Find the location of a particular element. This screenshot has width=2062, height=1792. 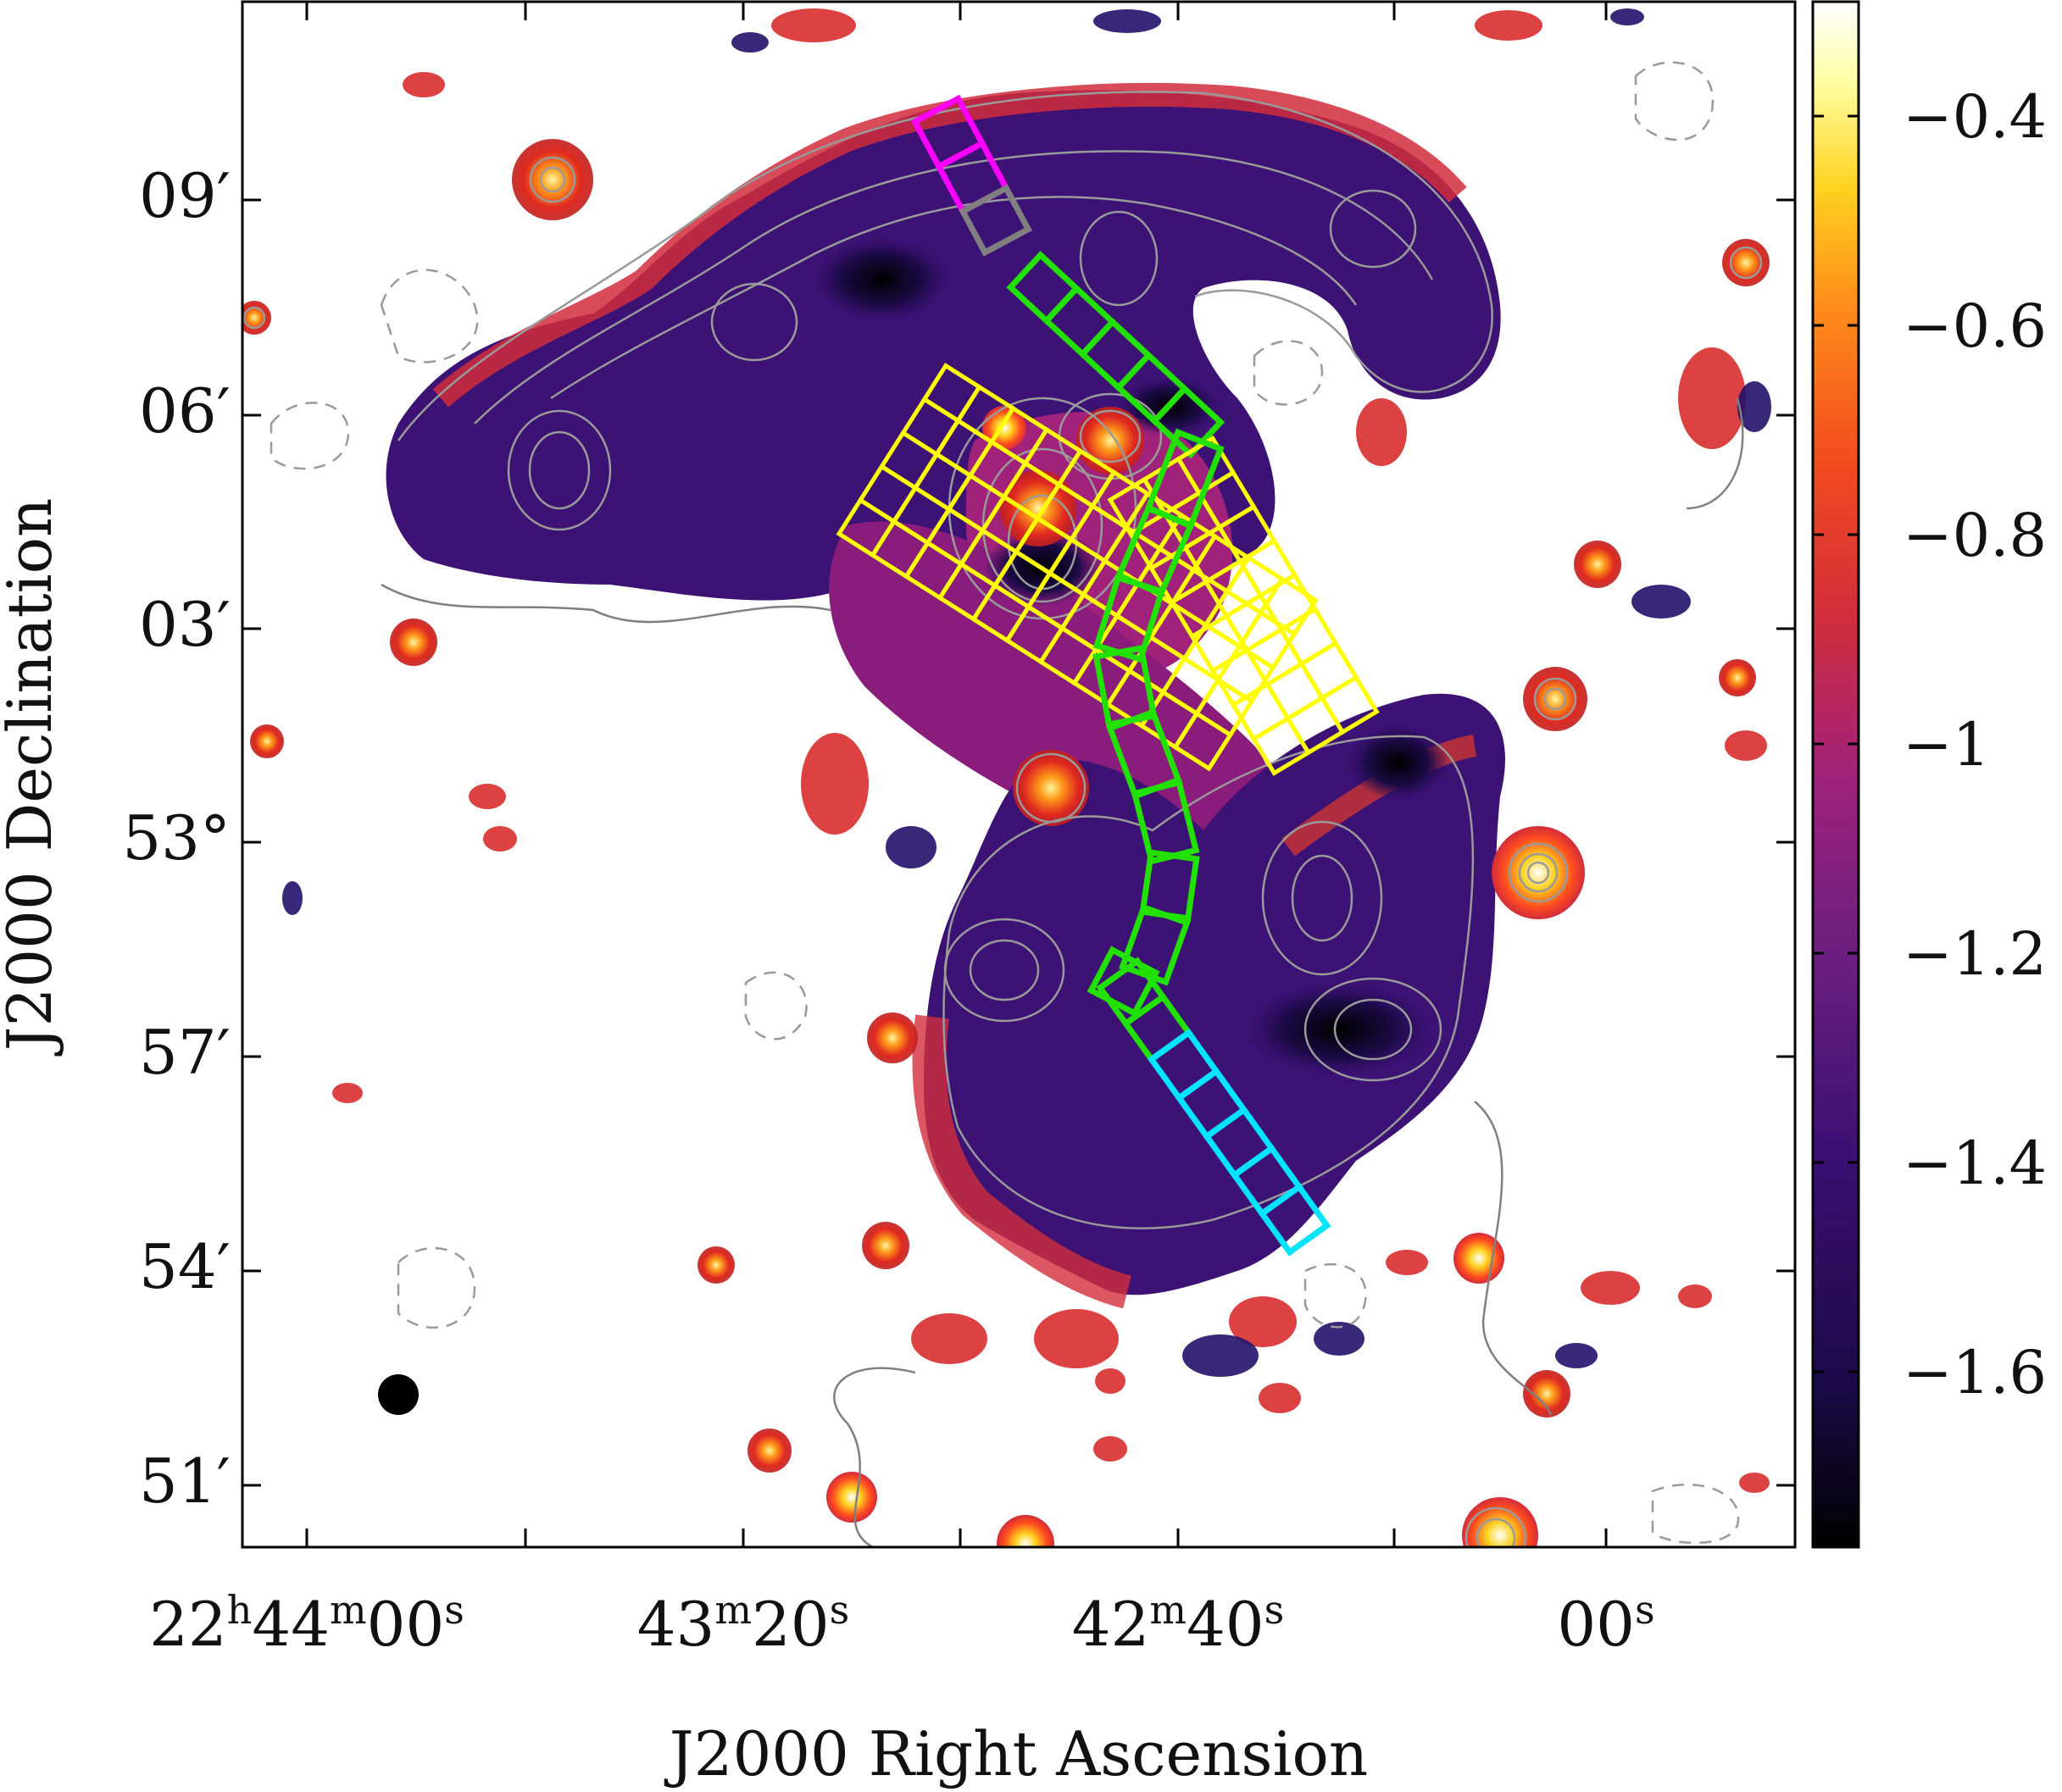

ra-tick-label: 42m40s is located at coordinates (1178, 1624).